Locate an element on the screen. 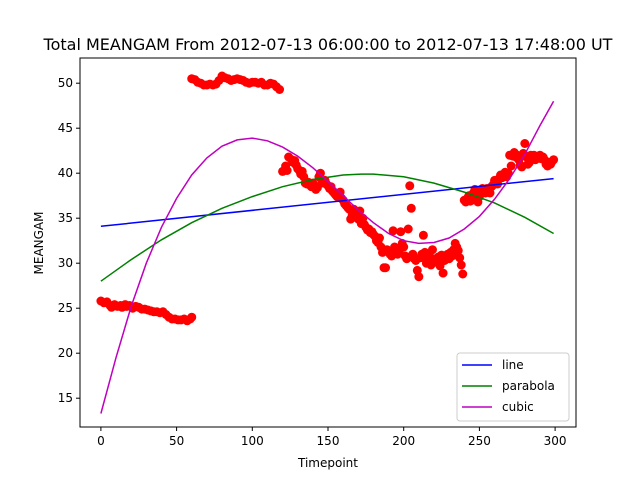 The width and height of the screenshot is (640, 480). x-tick-label: 100 is located at coordinates (252, 441).